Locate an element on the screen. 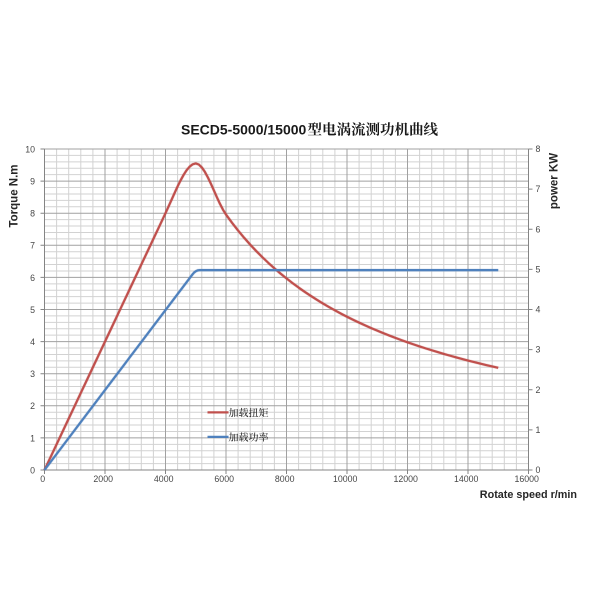  svg-text: Torque N.m is located at coordinates (15, 195).